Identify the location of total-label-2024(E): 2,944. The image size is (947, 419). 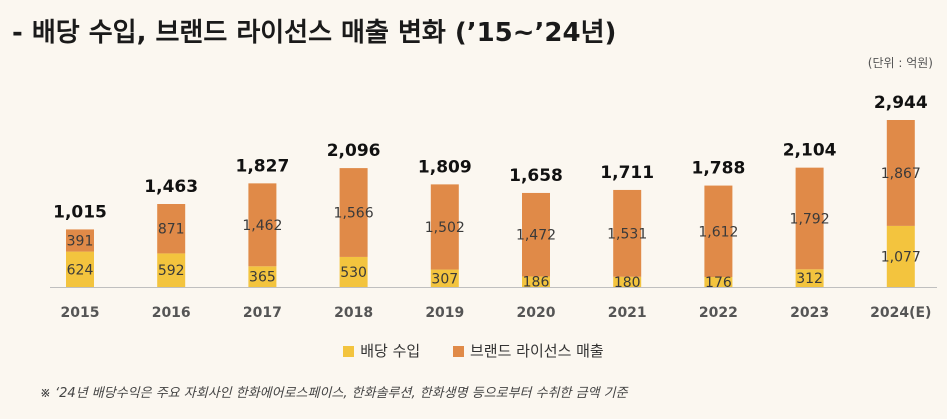
(901, 103).